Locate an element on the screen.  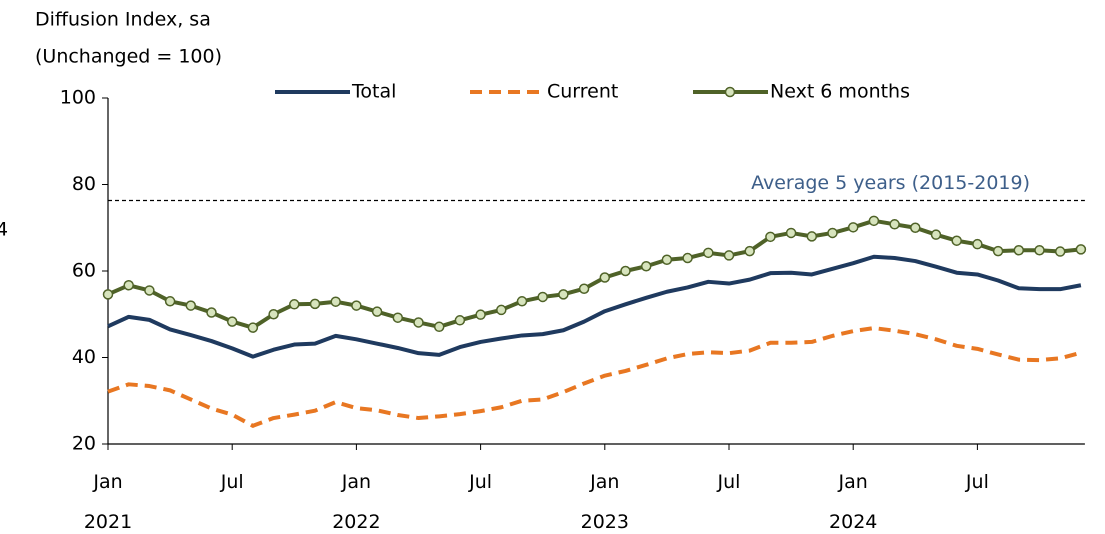
reference-label: Average 5 years (2015-2019) is located at coordinates (890, 183).